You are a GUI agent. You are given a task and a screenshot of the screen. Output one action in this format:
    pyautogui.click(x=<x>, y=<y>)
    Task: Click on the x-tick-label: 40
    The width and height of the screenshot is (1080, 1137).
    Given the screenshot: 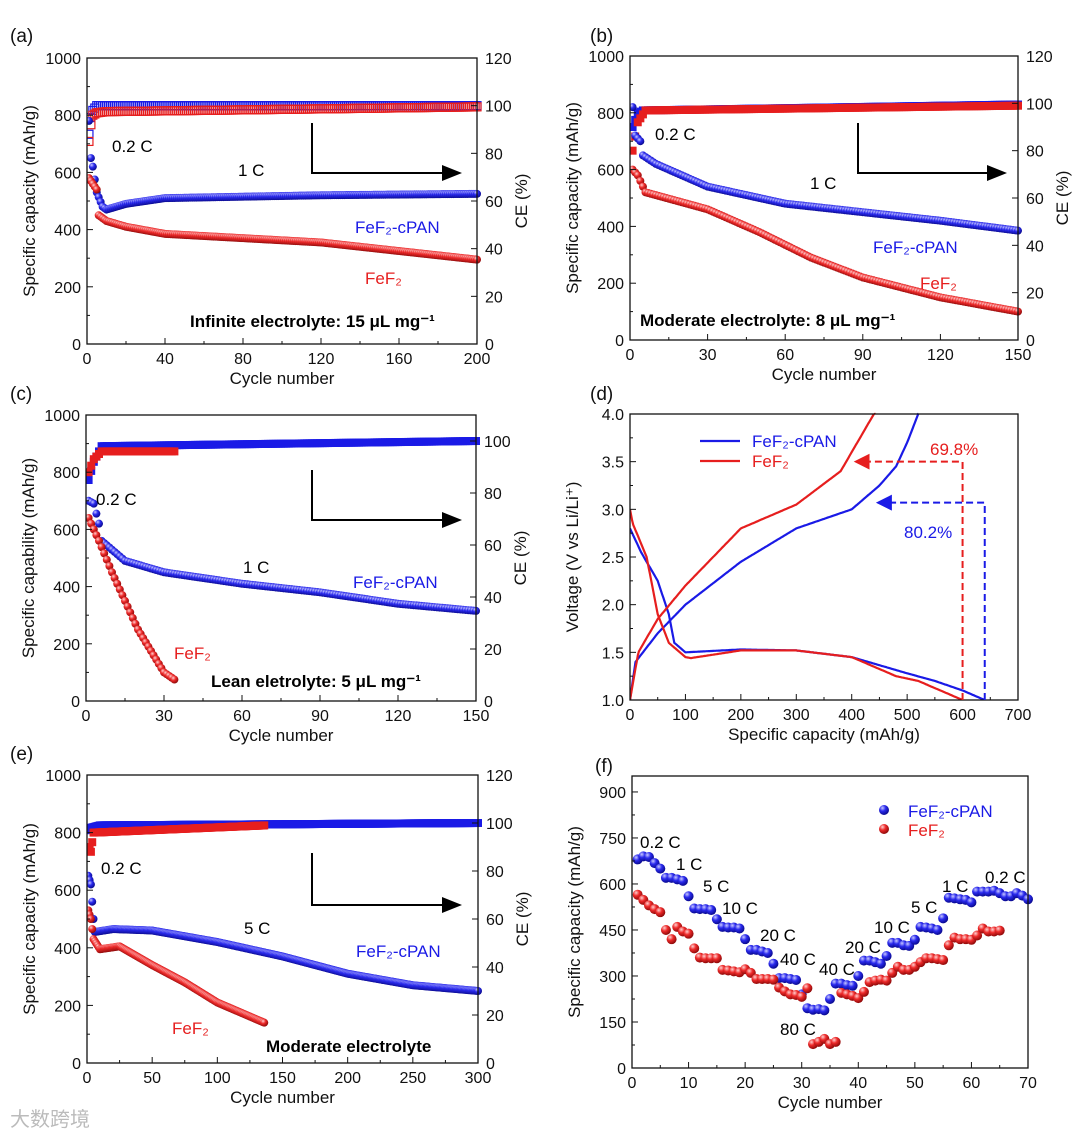 What is the action you would take?
    pyautogui.click(x=165, y=359)
    